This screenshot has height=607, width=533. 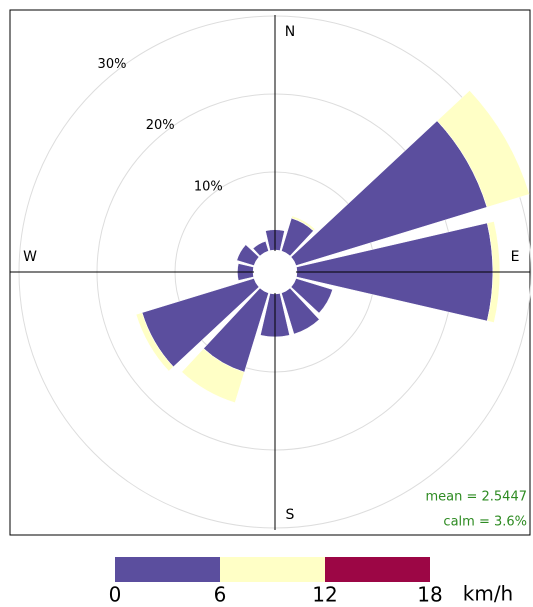 What do you see at coordinates (476, 497) in the screenshot?
I see `mean-annotation: mean = 2.5447` at bounding box center [476, 497].